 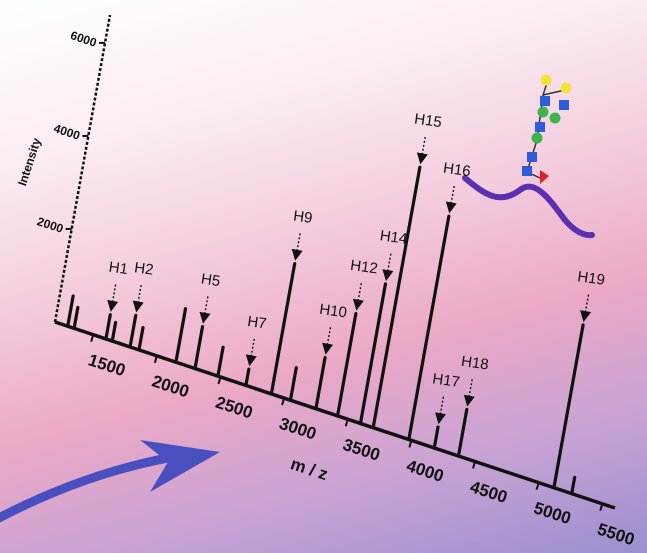 I want to click on x-tick-label: 3500, so click(x=361, y=450).